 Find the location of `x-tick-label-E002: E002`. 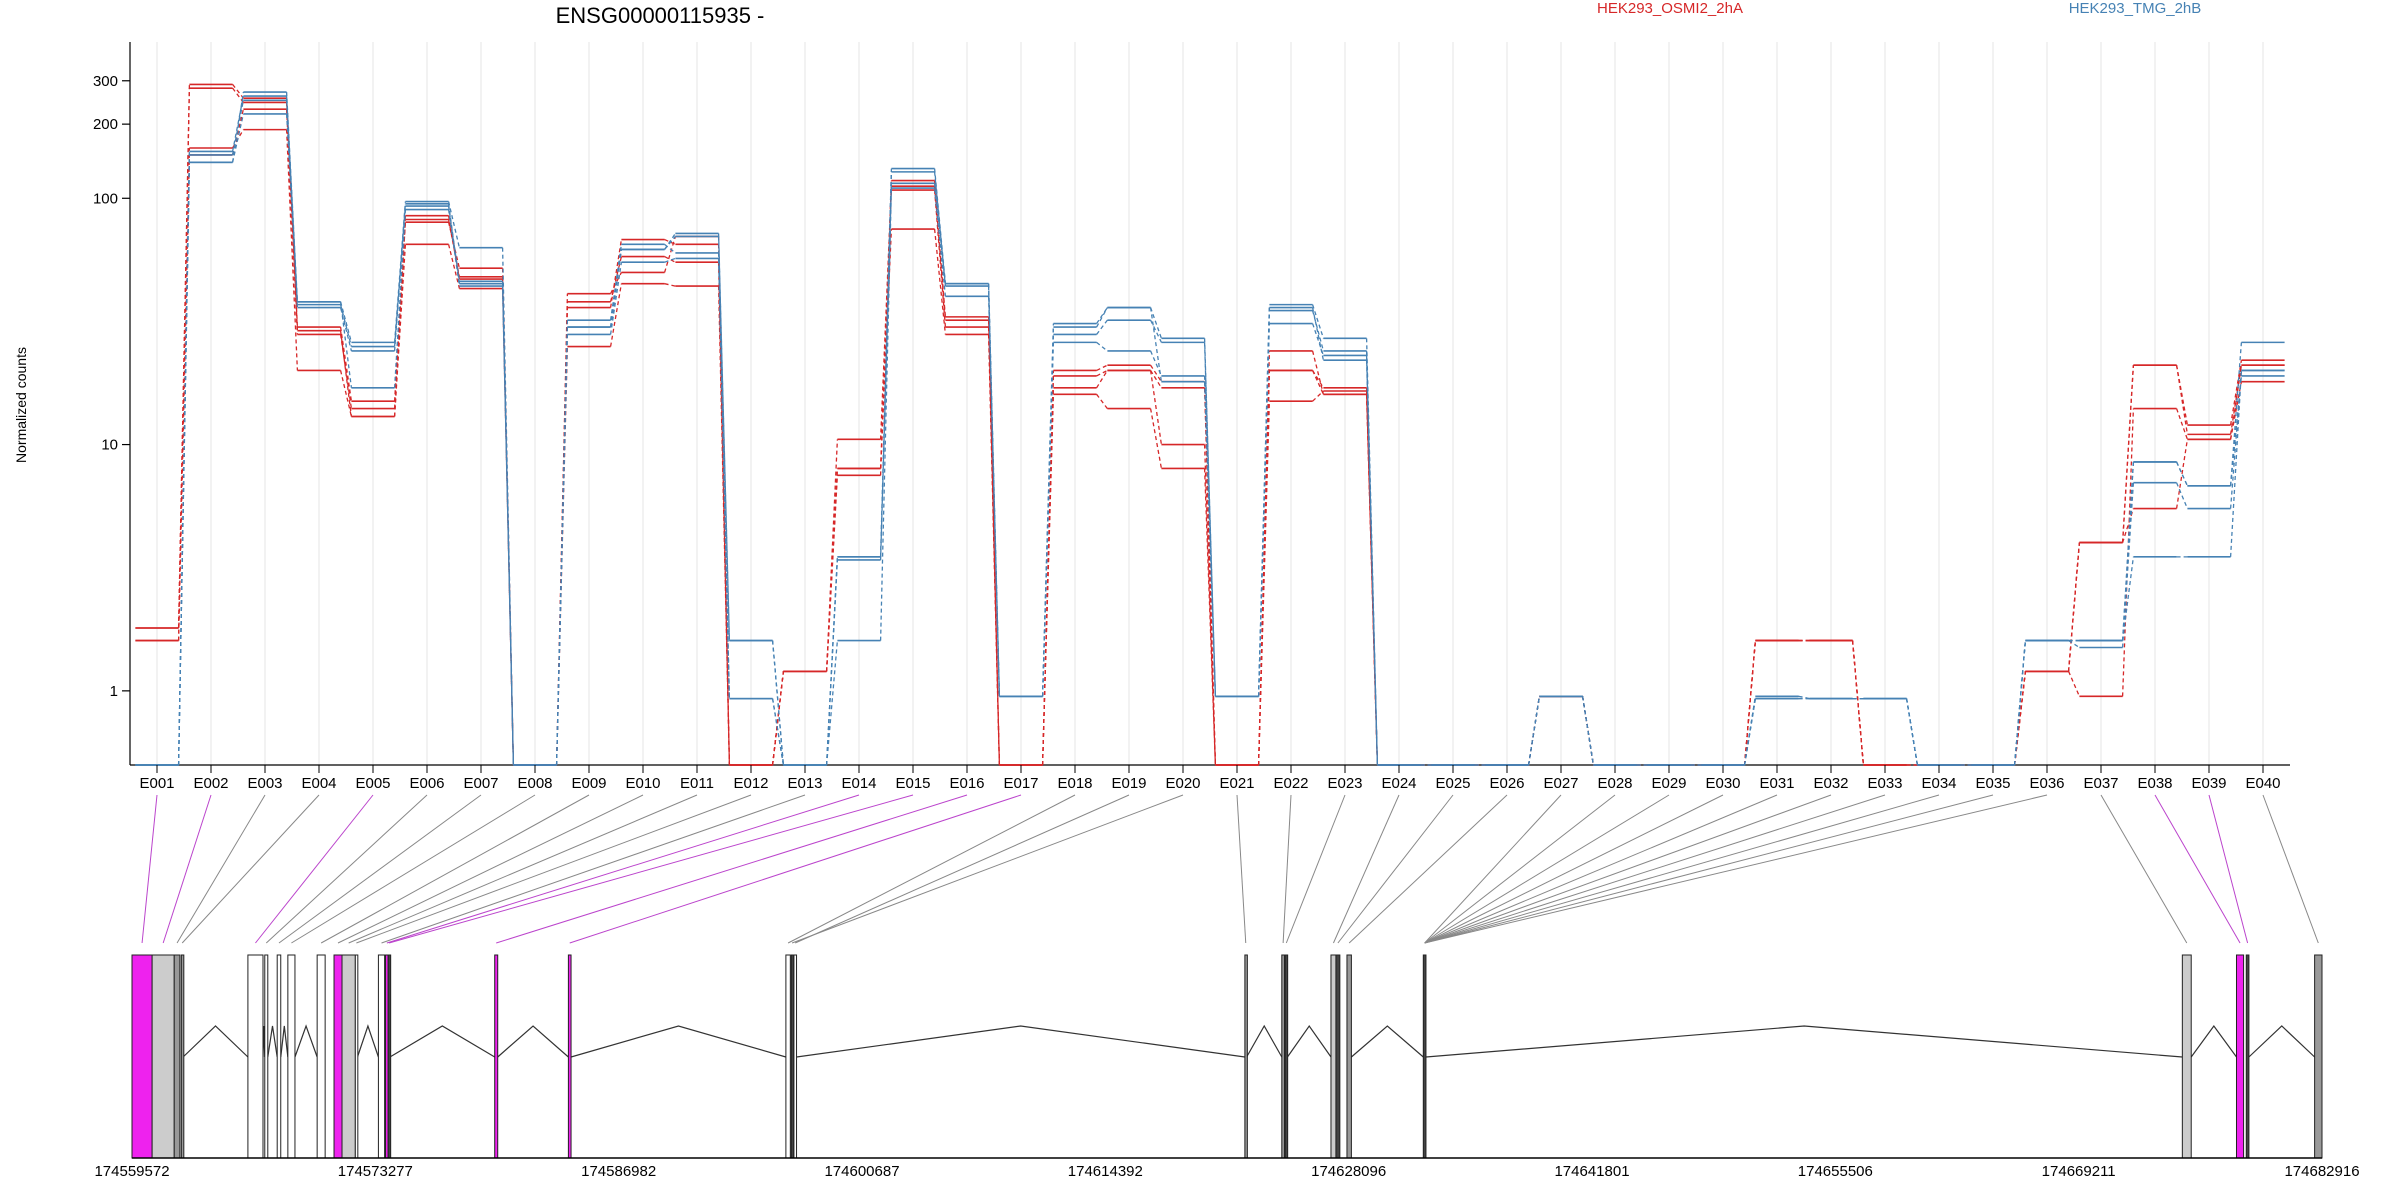

x-tick-label-E002: E002 is located at coordinates (210, 783).